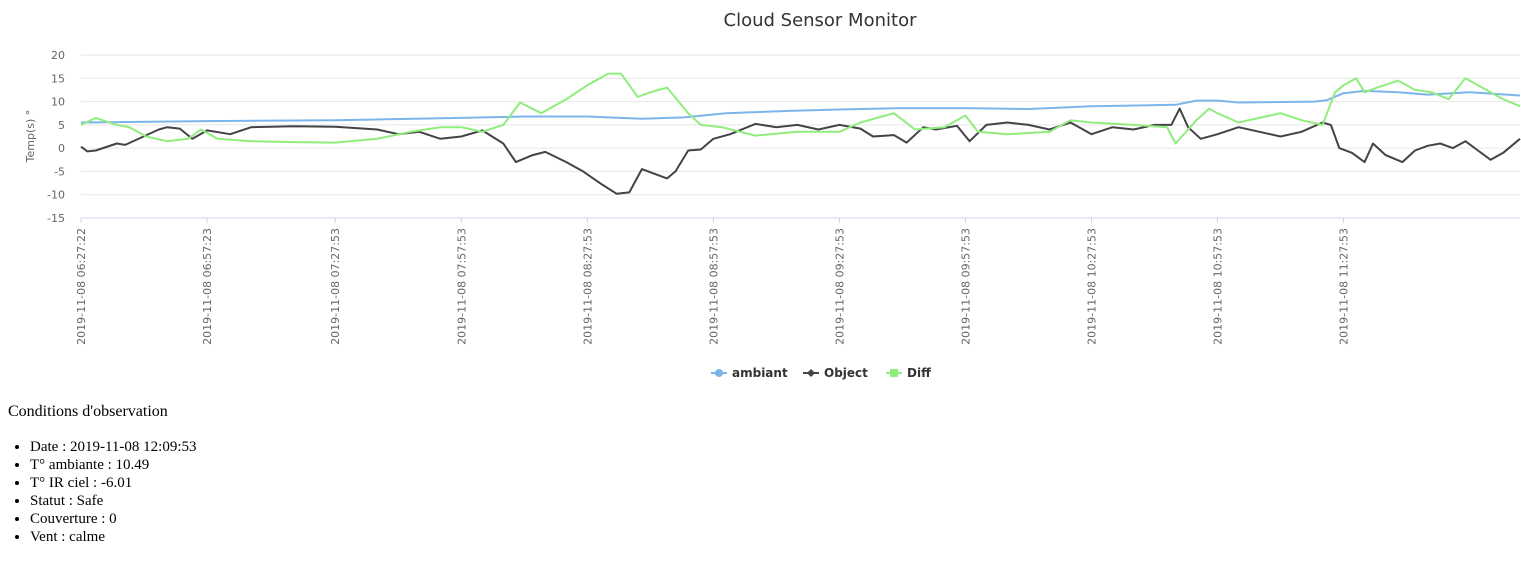 This screenshot has height=565, width=1521. What do you see at coordinates (319, 465) in the screenshot?
I see `condition-ambient-temp: T° ambiante : 10.49` at bounding box center [319, 465].